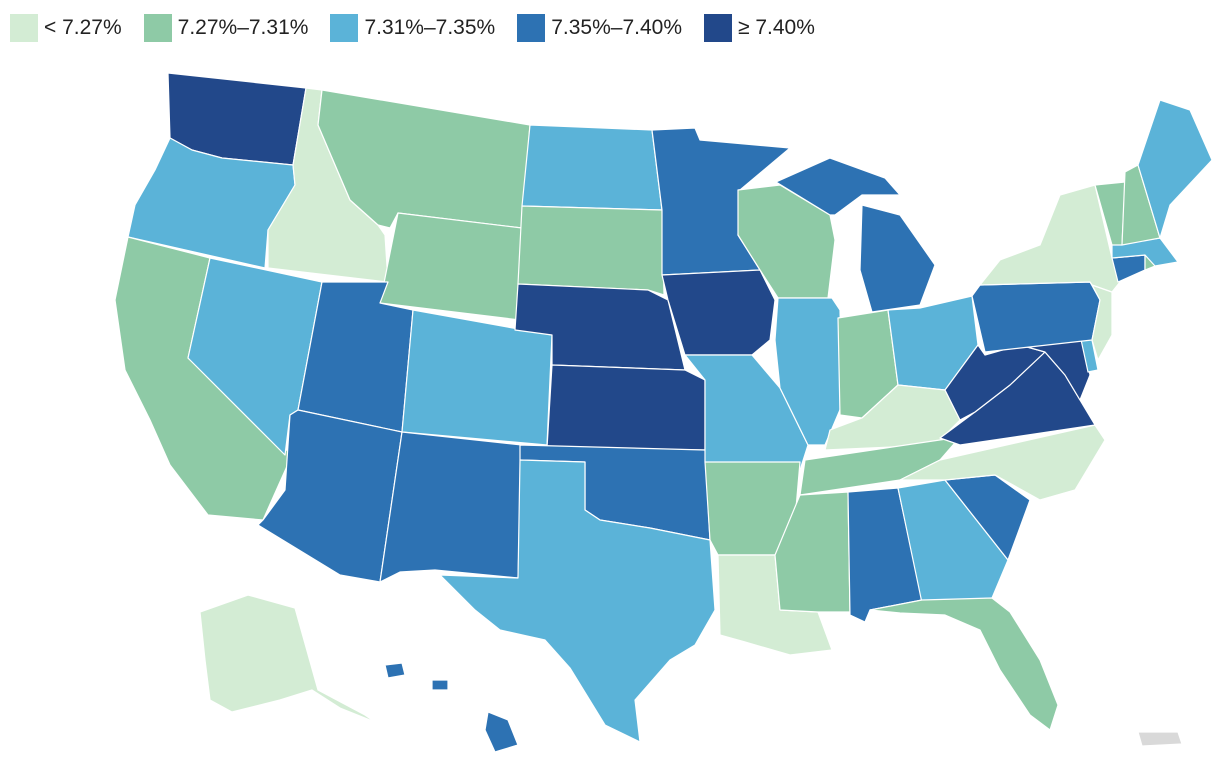 This screenshot has height=768, width=1220. What do you see at coordinates (430, 27) in the screenshot?
I see `legend-label: 7.31%–7.35%` at bounding box center [430, 27].